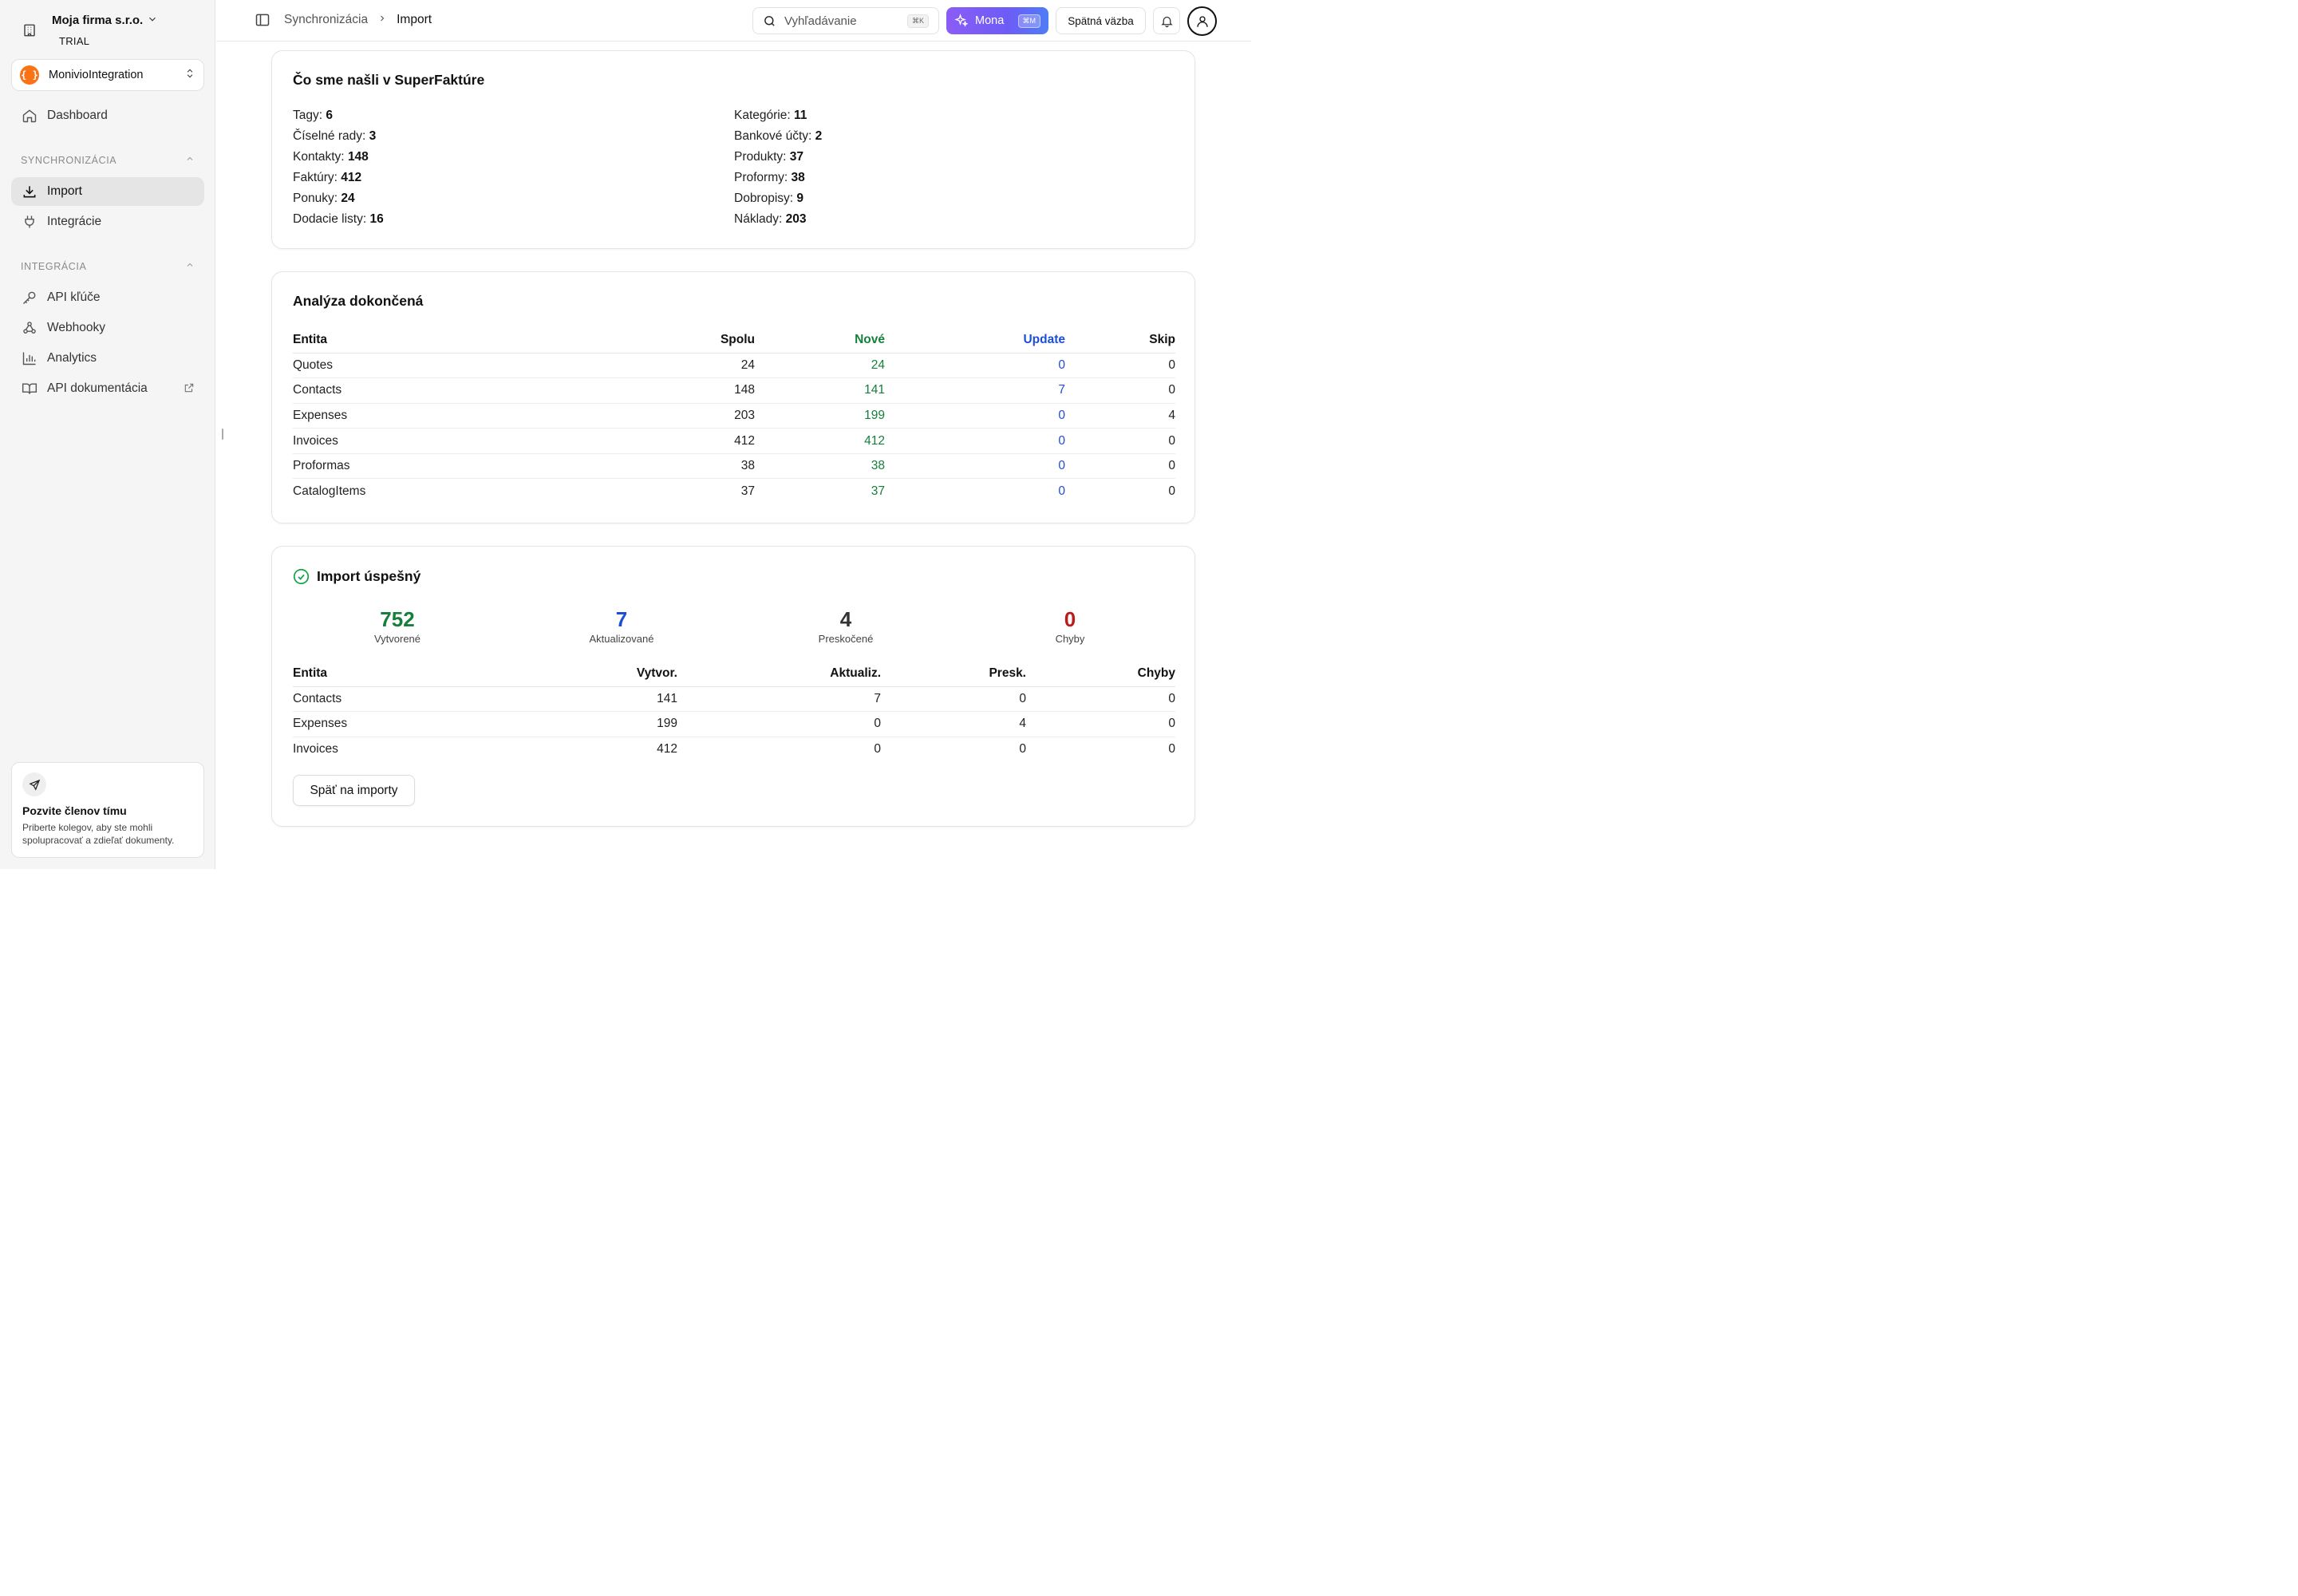  Describe the element at coordinates (223, 434) in the screenshot. I see `sidebar-resize-handle` at that location.